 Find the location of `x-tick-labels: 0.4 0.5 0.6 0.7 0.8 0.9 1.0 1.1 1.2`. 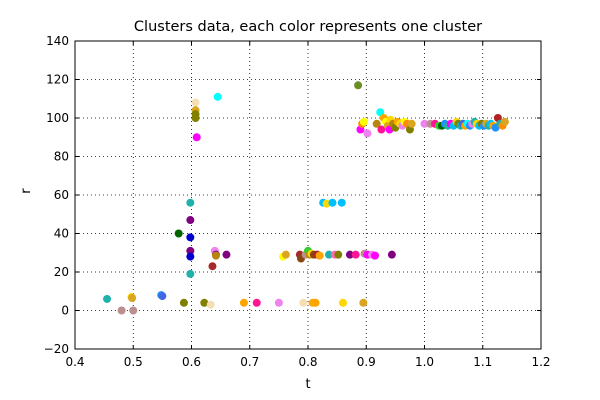

x-tick-labels: 0.4 0.5 0.6 0.7 0.8 0.9 1.0 1.1 1.2 is located at coordinates (307, 362).